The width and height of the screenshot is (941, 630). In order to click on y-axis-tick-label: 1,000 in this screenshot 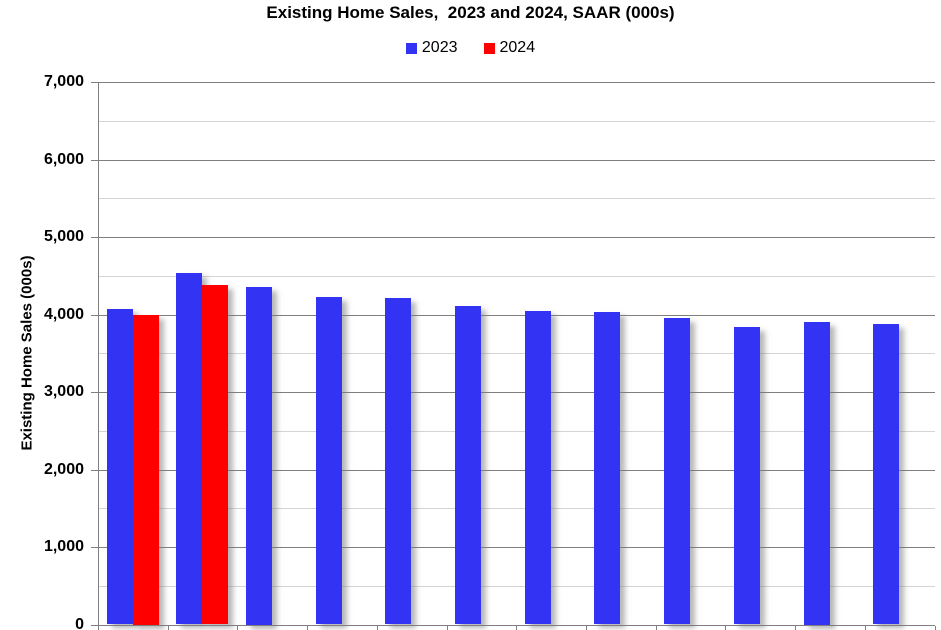, I will do `click(63, 546)`.